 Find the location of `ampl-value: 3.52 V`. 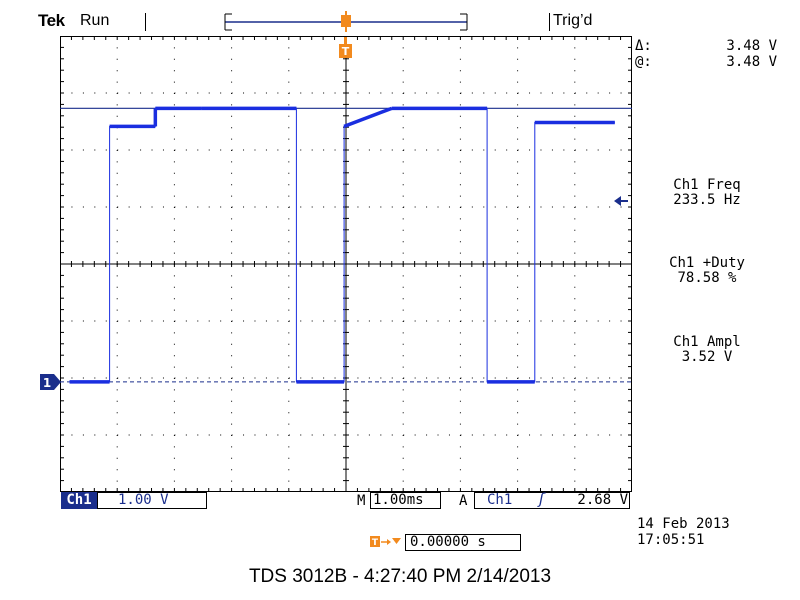

ampl-value: 3.52 V is located at coordinates (707, 357).